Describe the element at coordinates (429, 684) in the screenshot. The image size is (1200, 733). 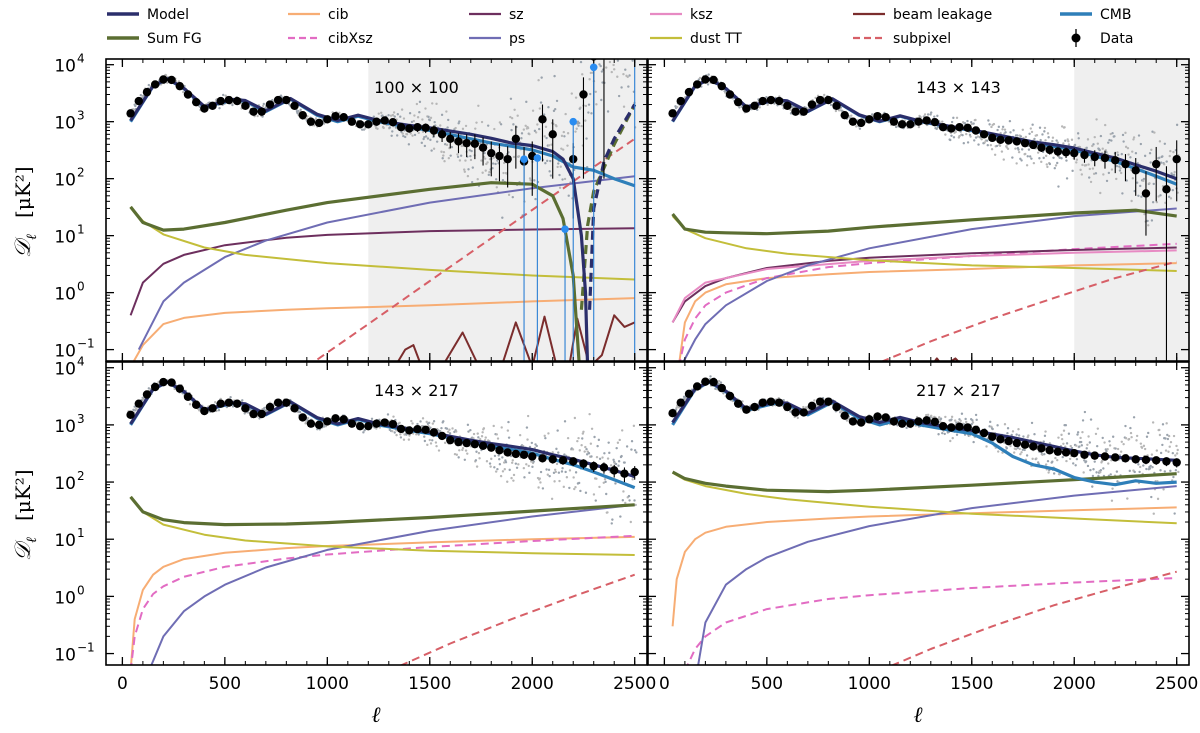
I see `x-tick-label: 1500` at that location.